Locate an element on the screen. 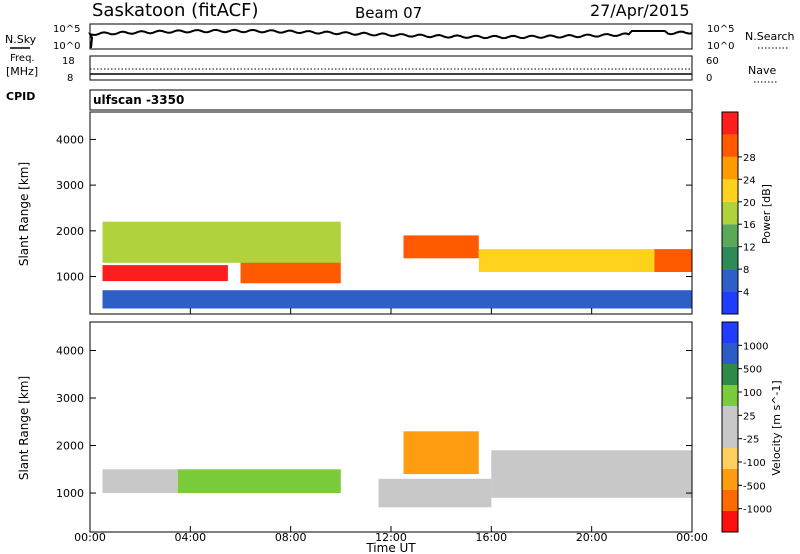  freq-tick-top: 18 is located at coordinates (68, 61).